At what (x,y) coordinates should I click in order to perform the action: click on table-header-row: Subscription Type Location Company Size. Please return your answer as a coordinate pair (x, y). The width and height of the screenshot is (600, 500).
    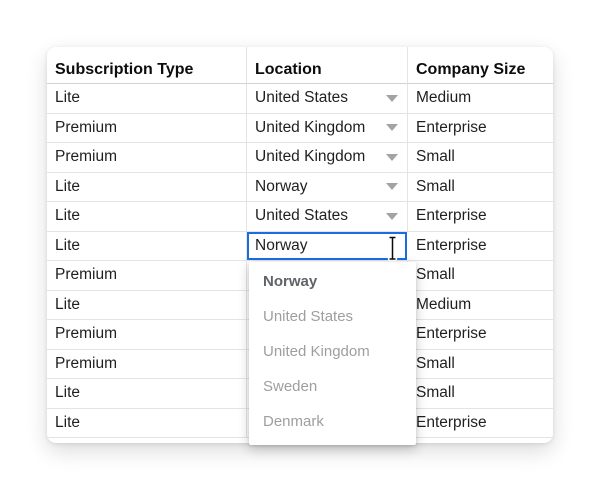
    Looking at the image, I should click on (300, 65).